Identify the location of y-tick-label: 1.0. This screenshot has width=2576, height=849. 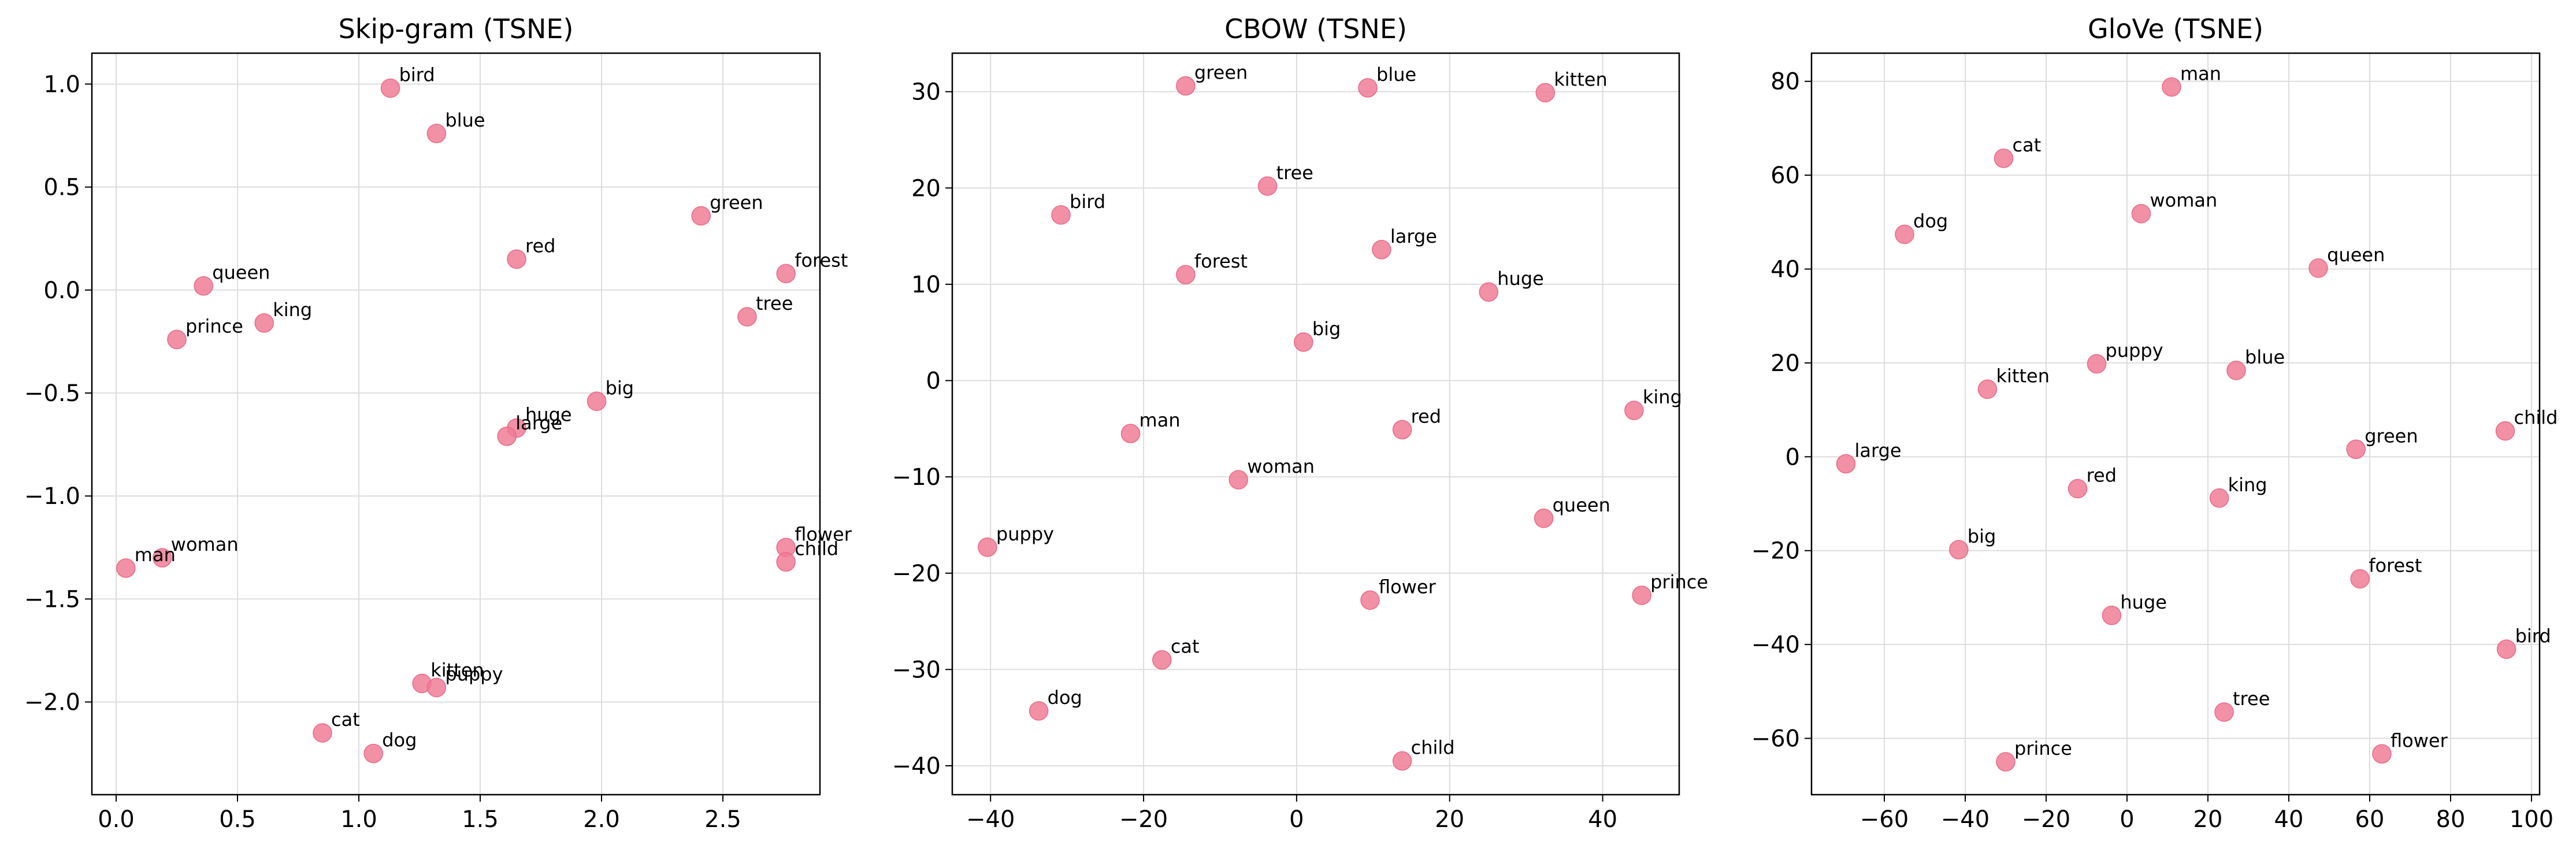
(62, 84).